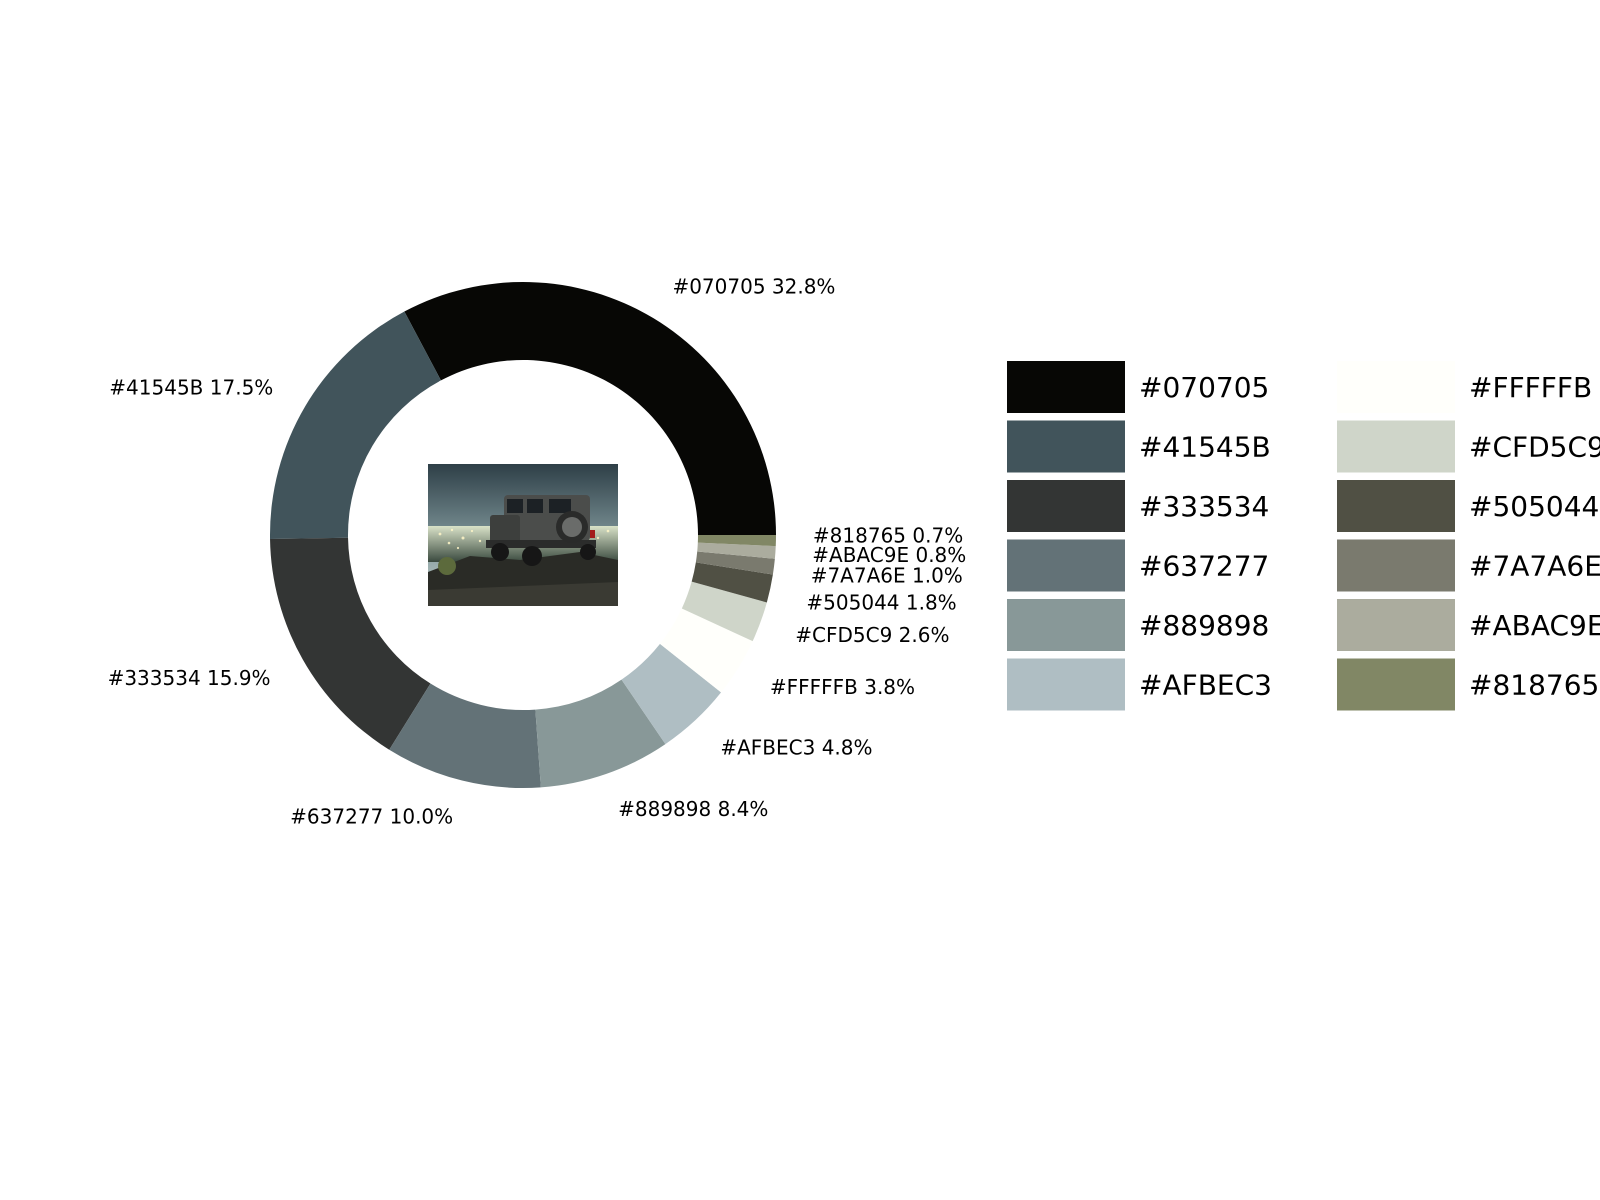  Describe the element at coordinates (1530, 387) in the screenshot. I see `legend-label: #FFFFFB` at that location.